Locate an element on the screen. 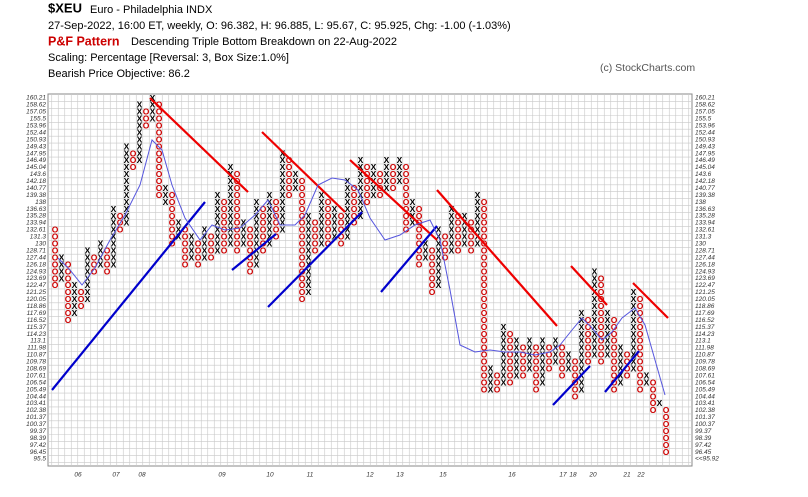 The width and height of the screenshot is (808, 497). y-tick-label-right: 113.1 is located at coordinates (703, 341).